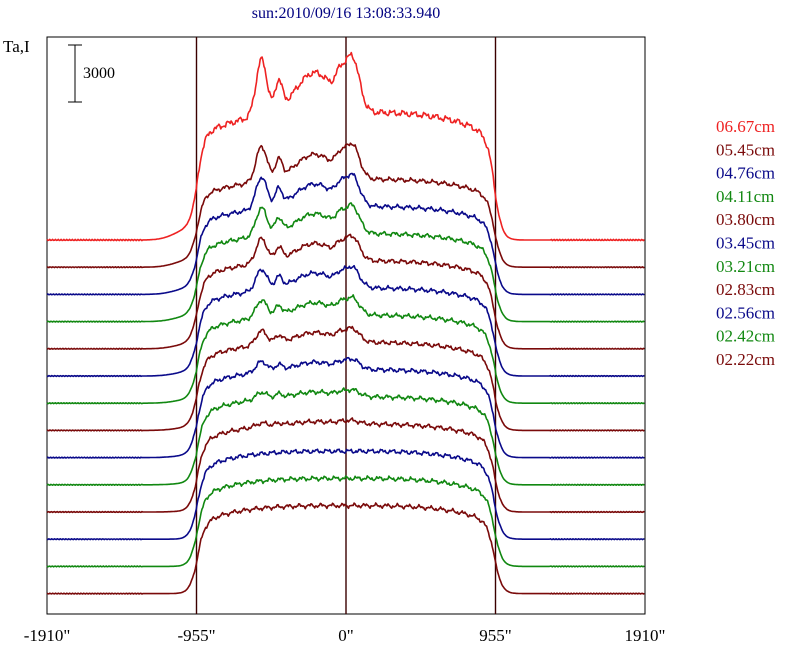 The width and height of the screenshot is (791, 649). I want to click on legend-entry-2: 04.76cm, so click(745, 173).